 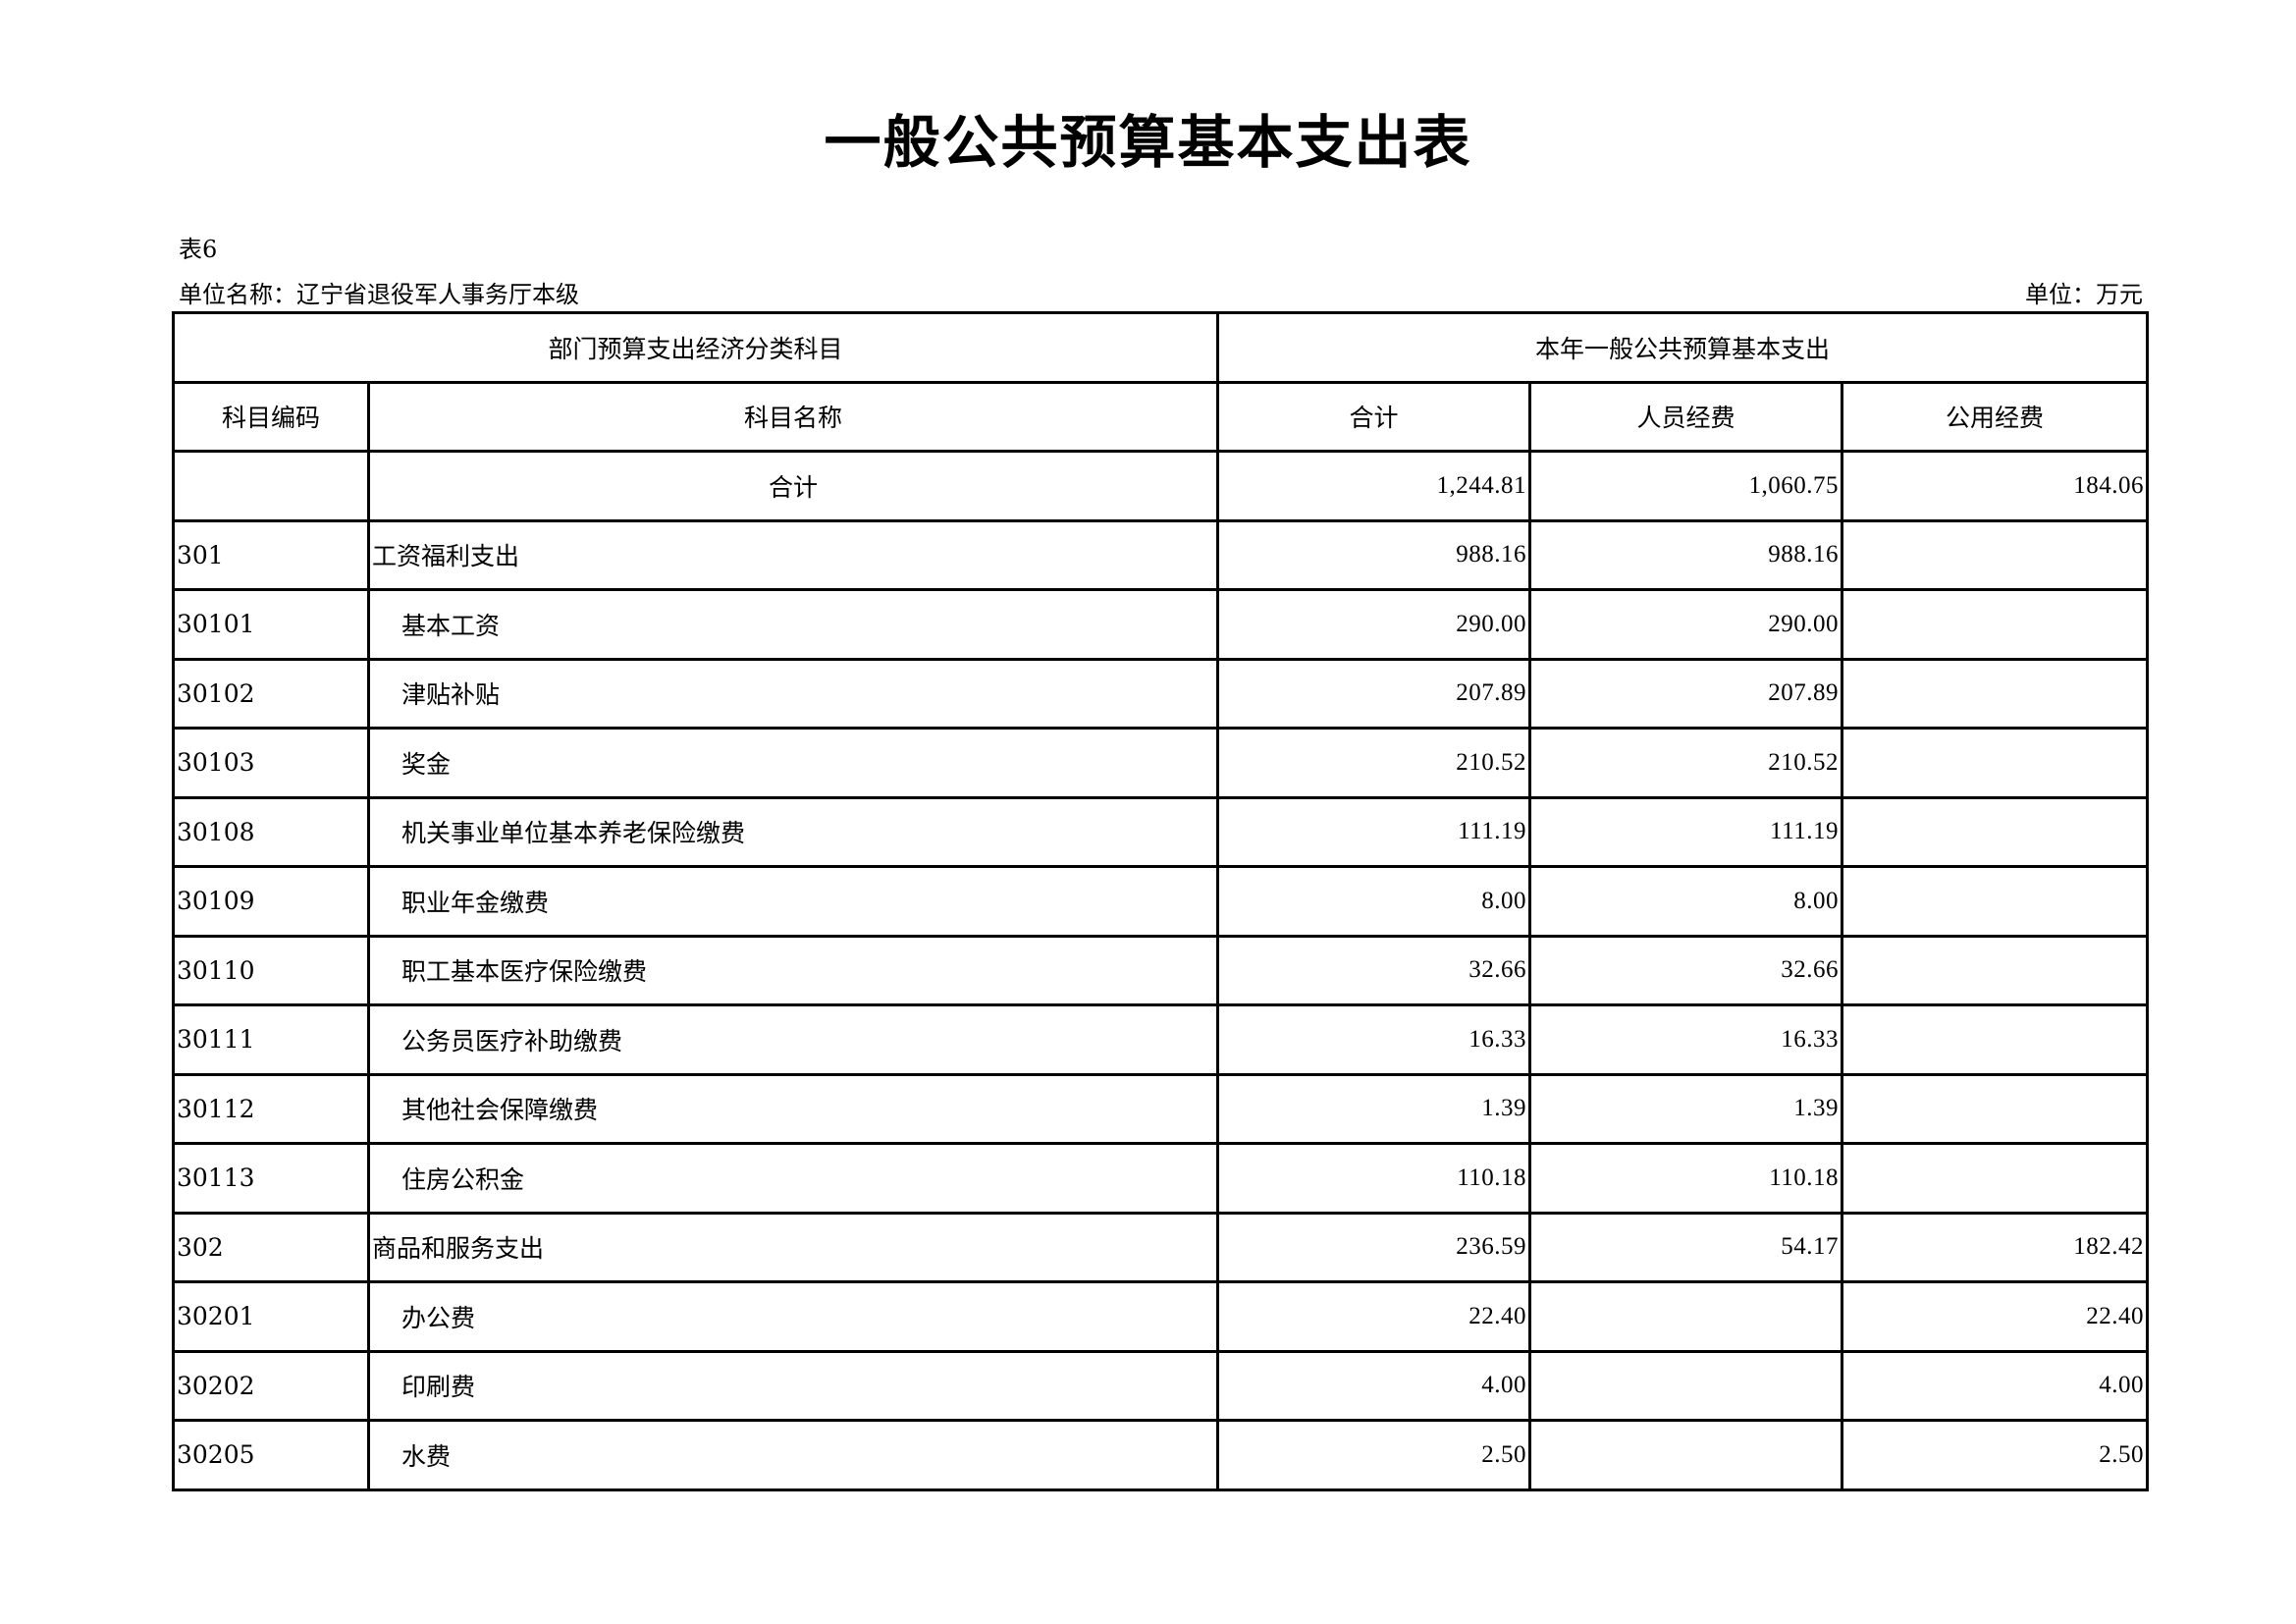 I want to click on table-row: 302 商品和服务支出 236.59 54.17 182.42, so click(x=1161, y=1247).